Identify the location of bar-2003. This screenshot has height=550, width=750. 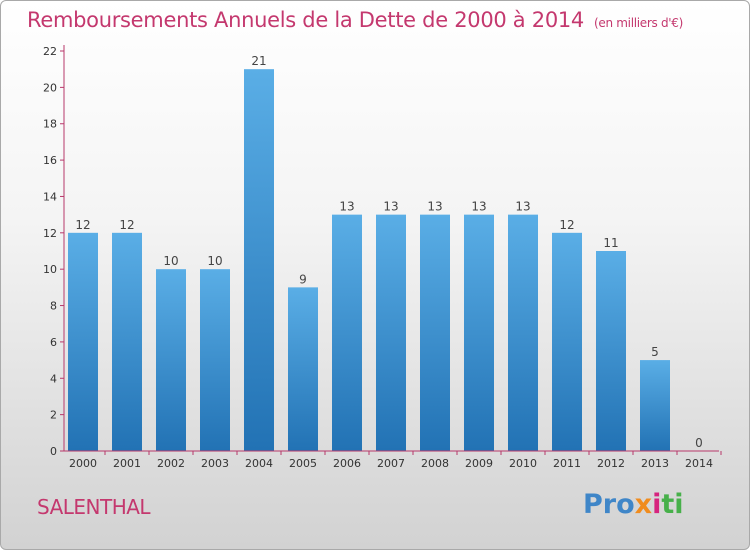
(215, 360).